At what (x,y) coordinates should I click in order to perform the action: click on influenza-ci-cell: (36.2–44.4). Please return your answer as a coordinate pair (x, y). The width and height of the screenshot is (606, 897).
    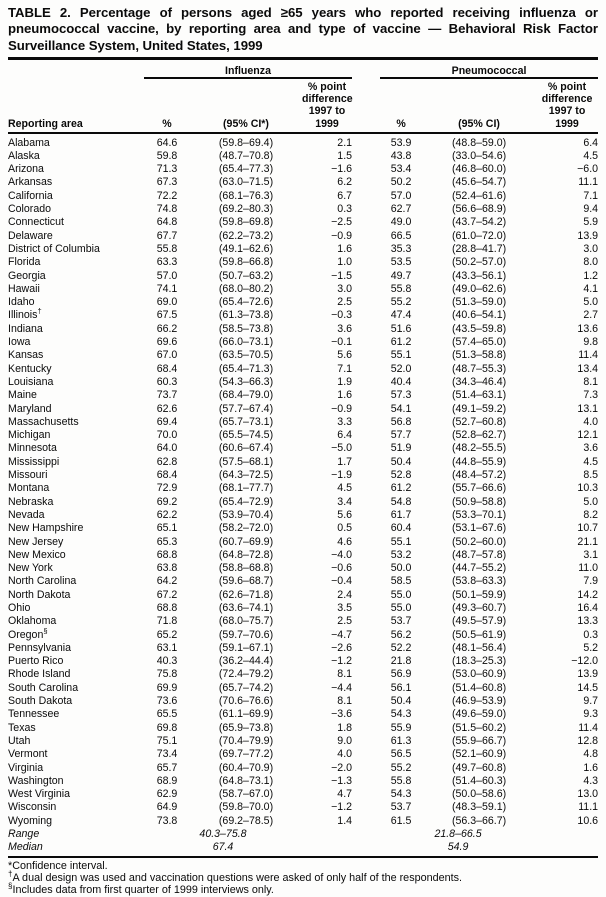
    Looking at the image, I should click on (246, 661).